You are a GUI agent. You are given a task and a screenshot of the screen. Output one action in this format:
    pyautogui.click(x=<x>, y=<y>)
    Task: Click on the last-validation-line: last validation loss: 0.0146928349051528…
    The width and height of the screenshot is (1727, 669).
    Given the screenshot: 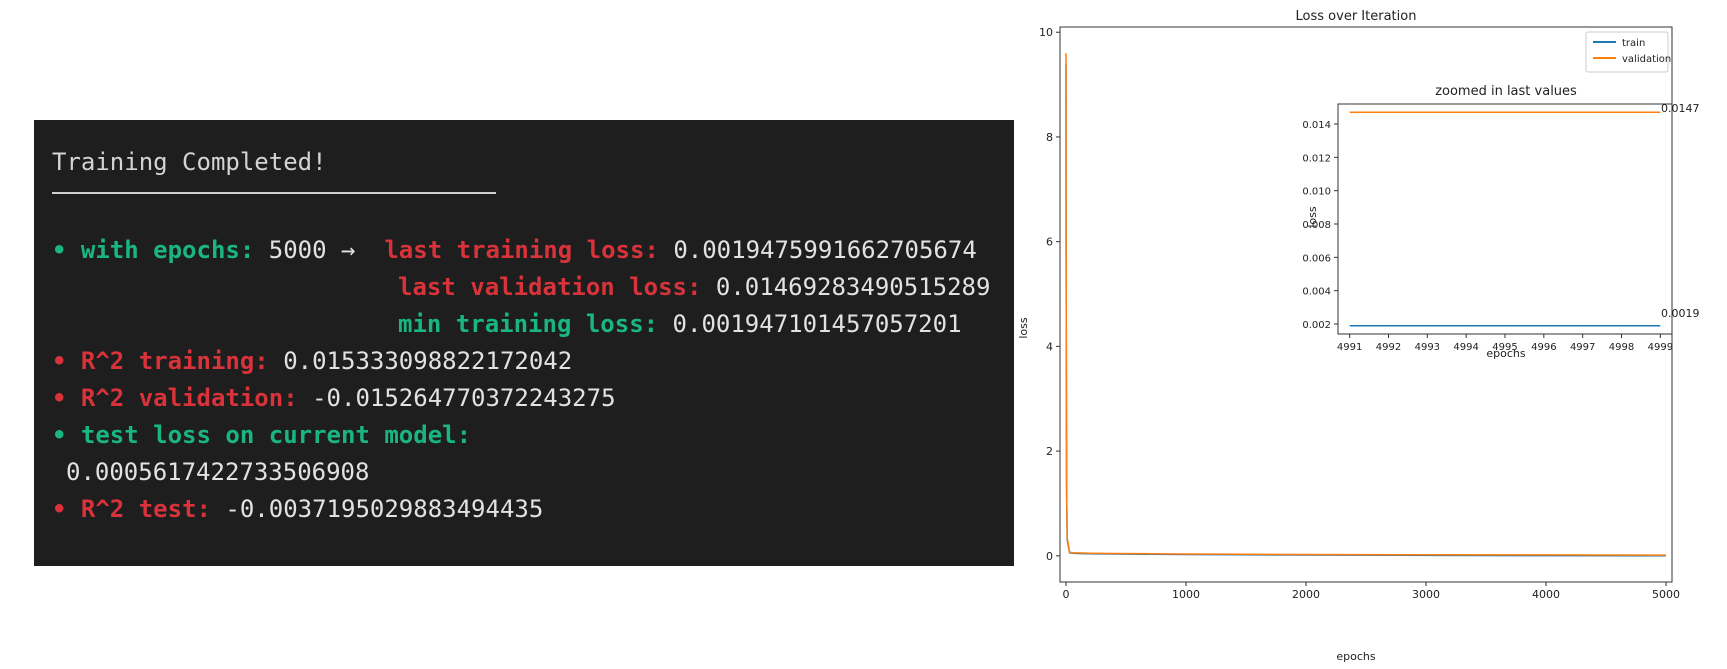 What is the action you would take?
    pyautogui.click(x=524, y=287)
    